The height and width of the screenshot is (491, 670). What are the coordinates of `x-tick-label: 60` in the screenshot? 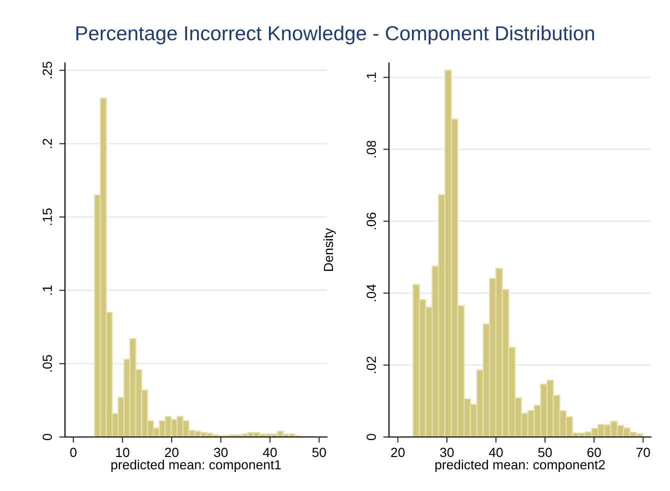 It's located at (594, 453).